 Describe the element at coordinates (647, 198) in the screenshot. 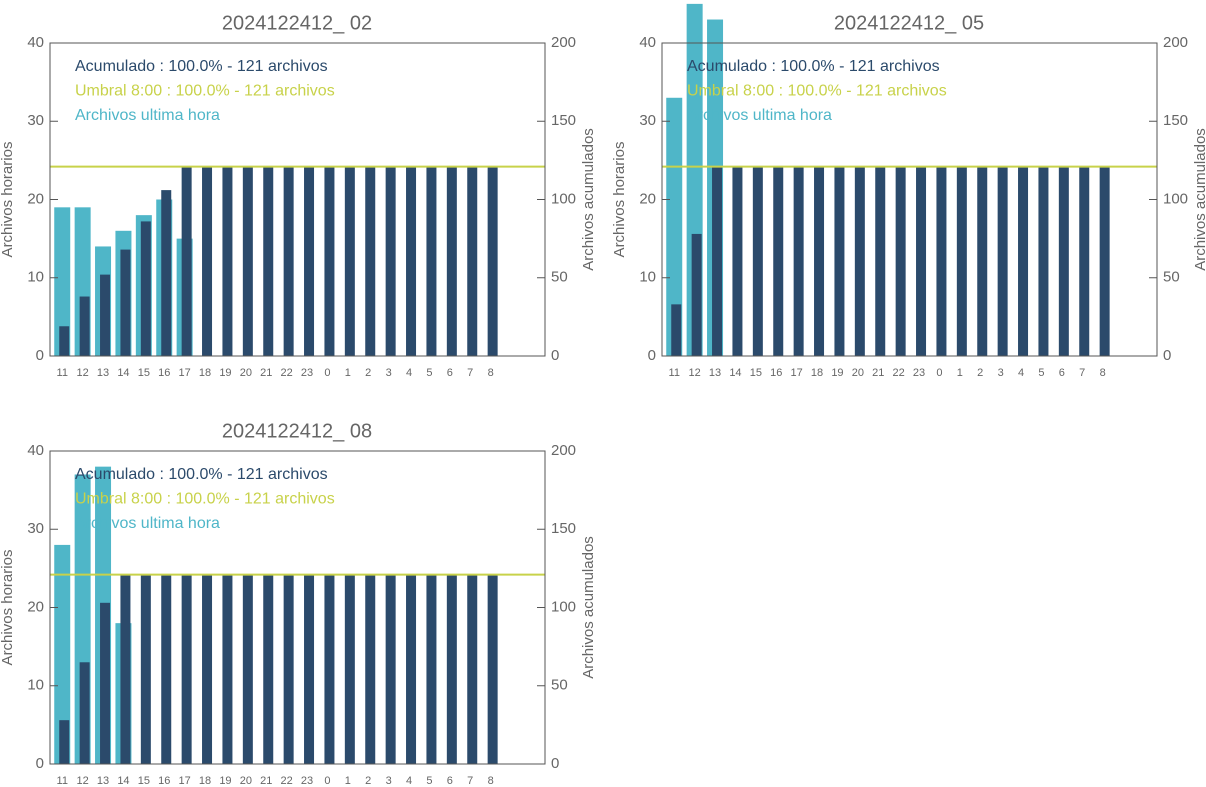

I see `y-tick-label: 20` at that location.